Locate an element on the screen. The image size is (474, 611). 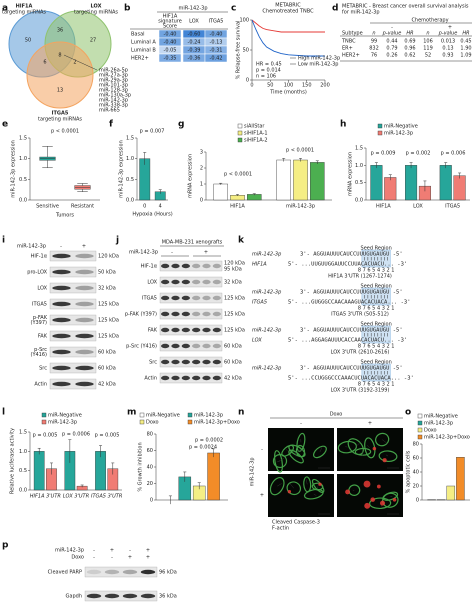
legend-label: Doxo is located at coordinates (152, 423).